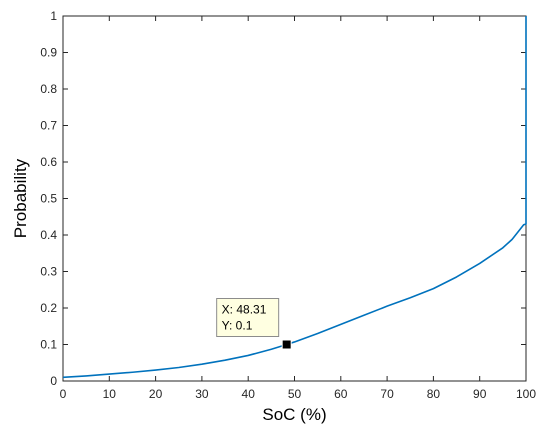 The width and height of the screenshot is (550, 442). I want to click on datatip-y-text: Y: 0.1, so click(237, 326).